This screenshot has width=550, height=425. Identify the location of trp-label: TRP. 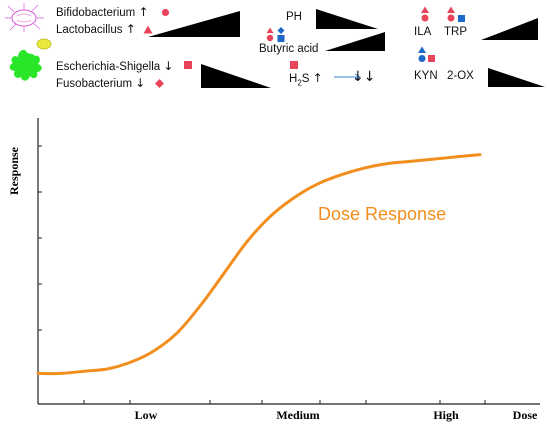
(455, 32).